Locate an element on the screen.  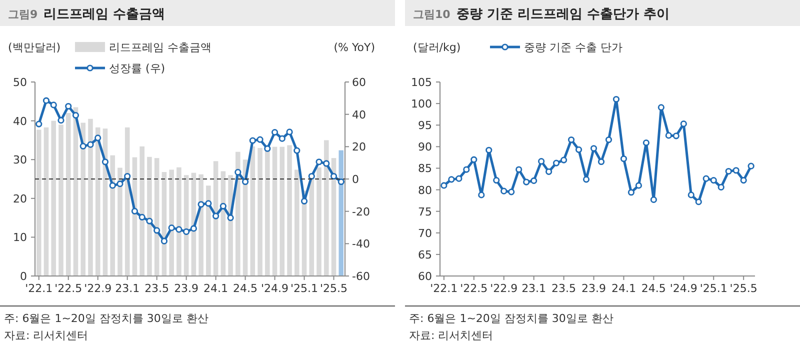
text: 주: 6월은 1~20일 잠정치를 30일로 환산 is located at coordinates (511, 318).